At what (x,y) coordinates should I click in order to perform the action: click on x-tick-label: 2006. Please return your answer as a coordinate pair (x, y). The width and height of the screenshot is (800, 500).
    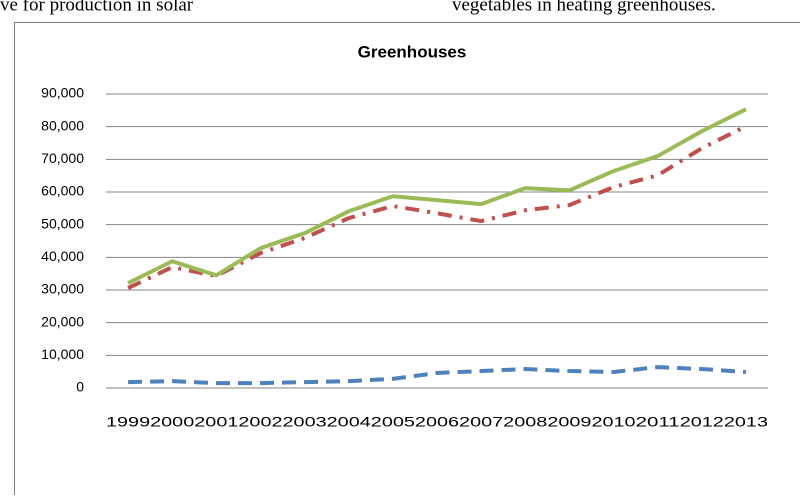
    Looking at the image, I should click on (437, 422).